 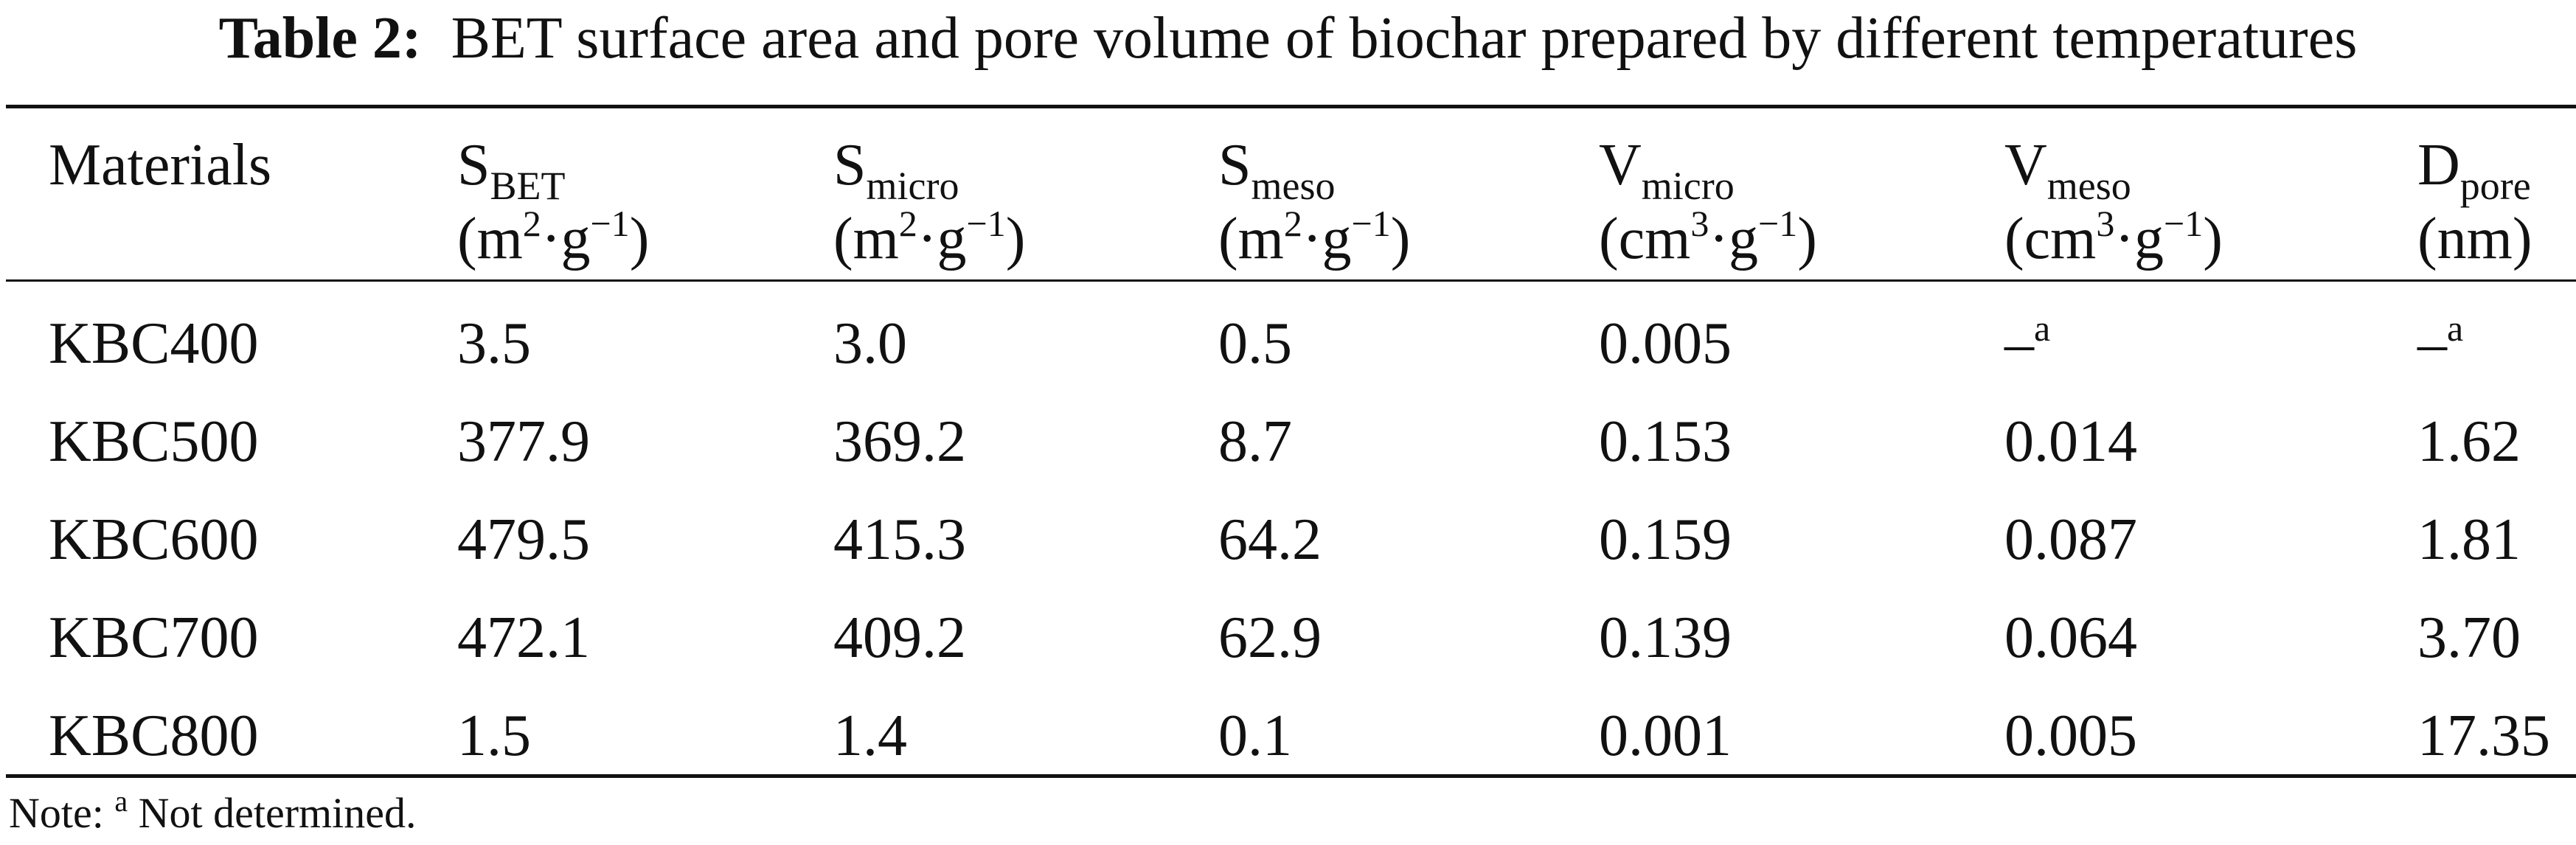 What do you see at coordinates (2469, 637) in the screenshot?
I see `cell-d-pore: 3.70` at bounding box center [2469, 637].